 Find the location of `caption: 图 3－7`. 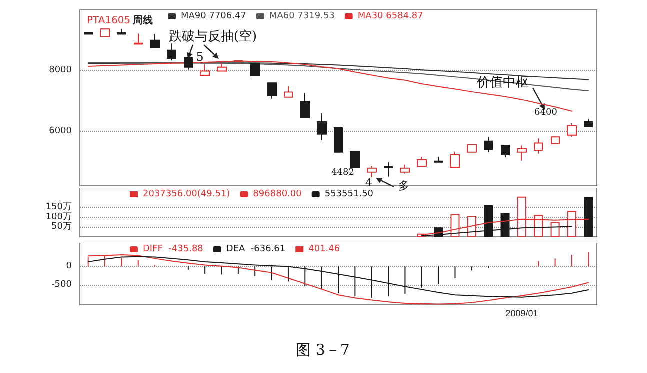

caption: 图 3－7 is located at coordinates (323, 350).